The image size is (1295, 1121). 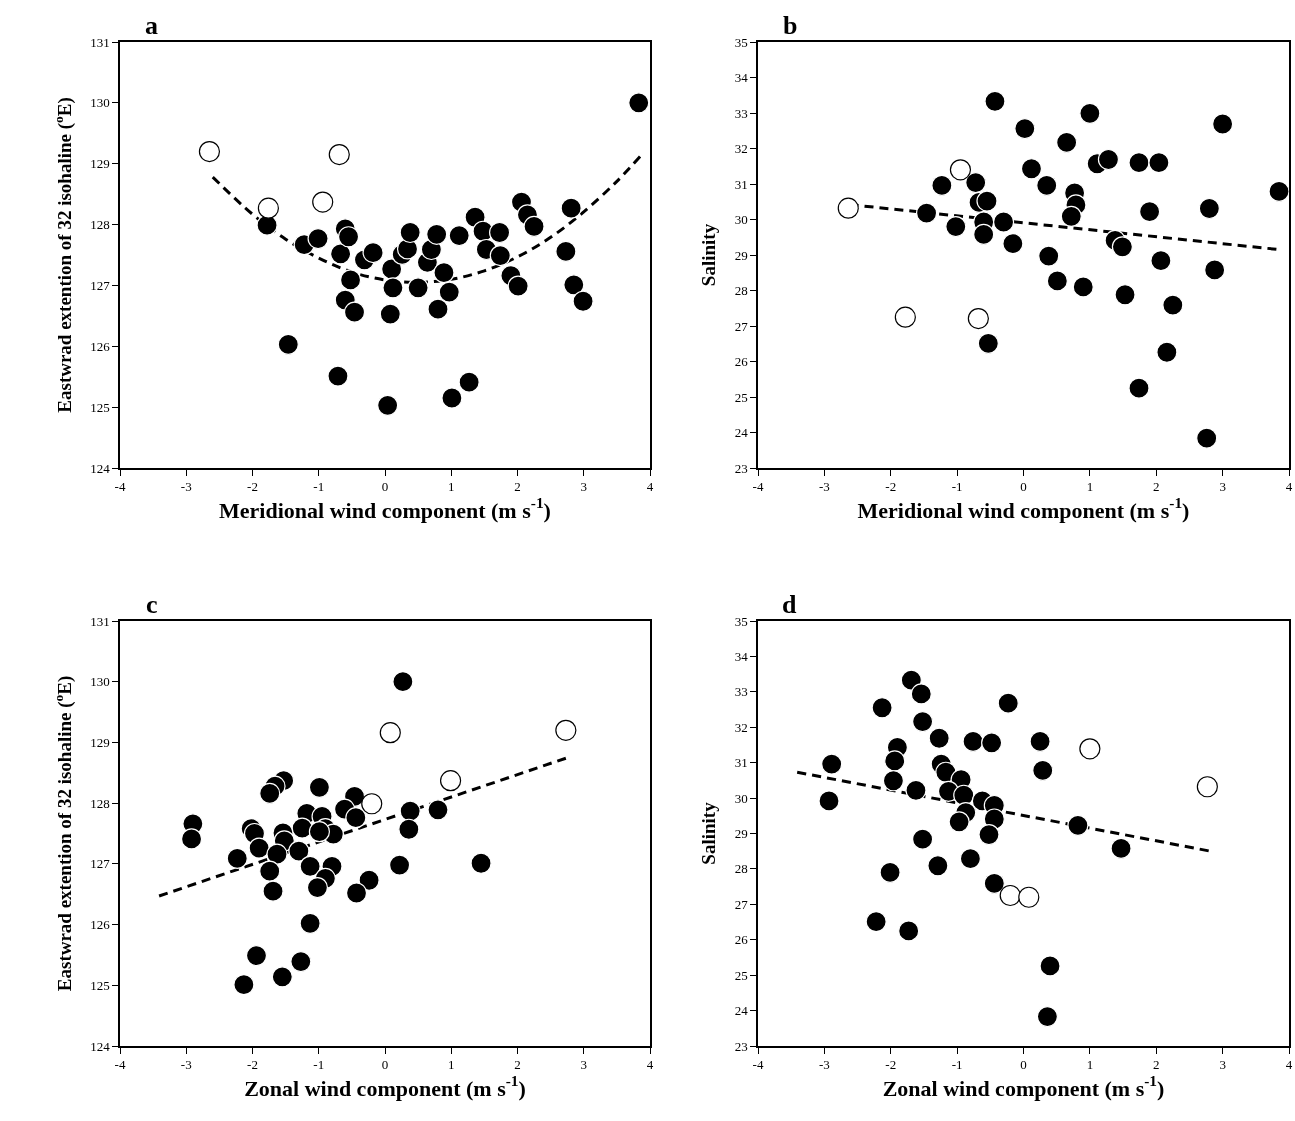 What do you see at coordinates (957, 1065) in the screenshot?
I see `x-tick-label: -1` at bounding box center [957, 1065].